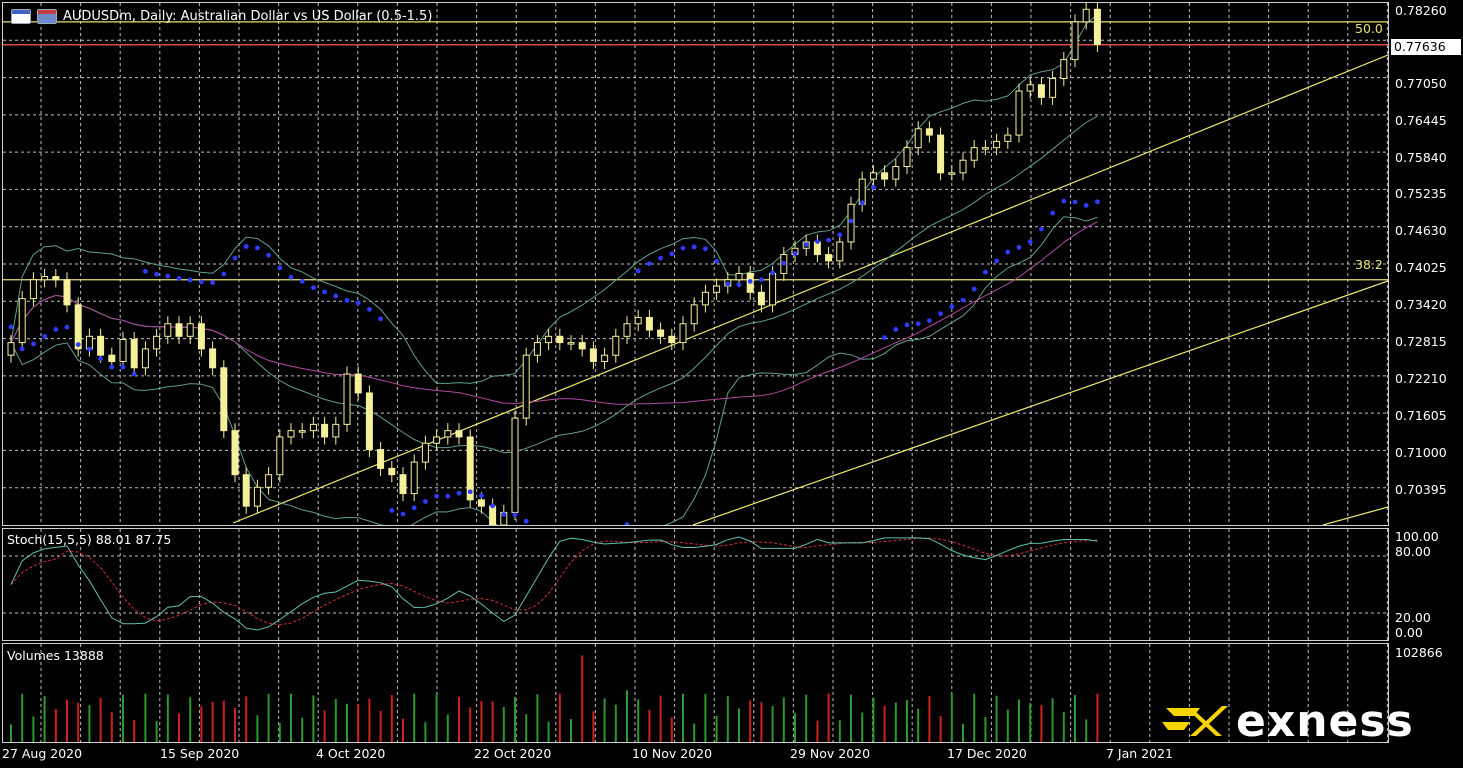 The width and height of the screenshot is (1463, 768). What do you see at coordinates (513, 753) in the screenshot?
I see `date-tick: 22 Oct 2020` at bounding box center [513, 753].